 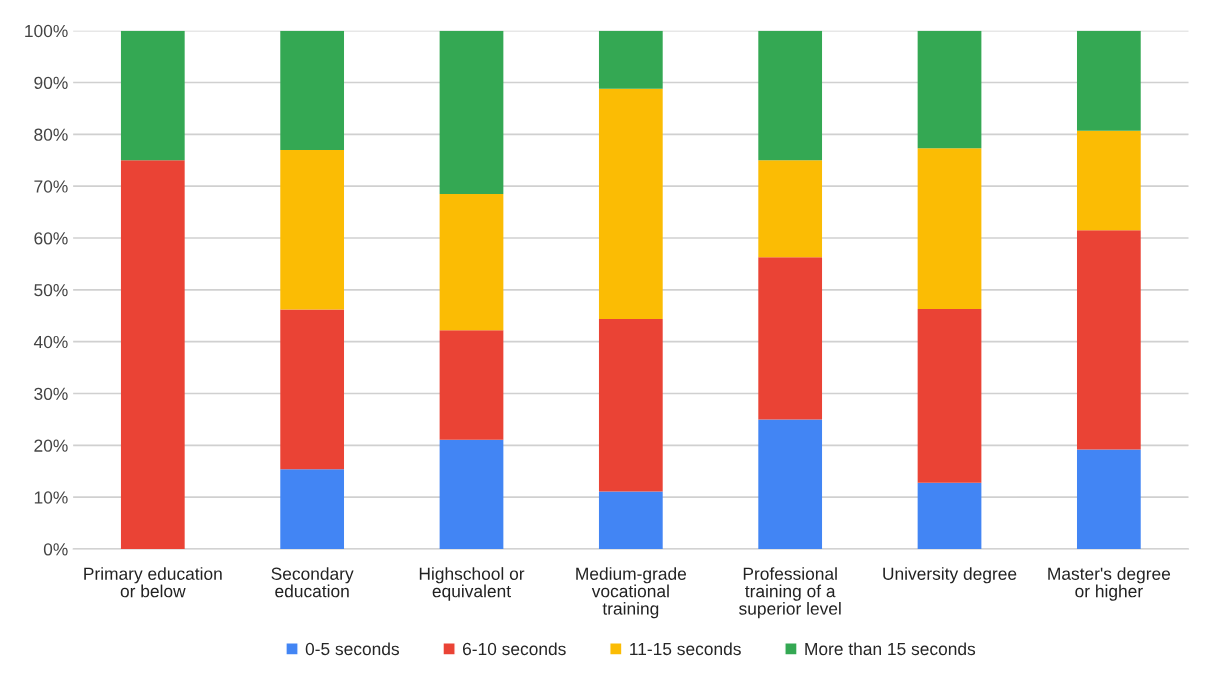 I want to click on legend-label: 0-5 seconds, so click(x=352, y=649).